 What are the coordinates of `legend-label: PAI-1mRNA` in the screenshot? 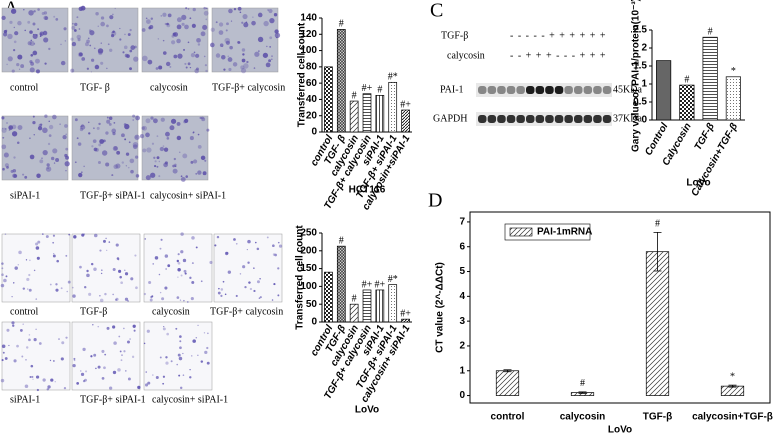 It's located at (564, 232).